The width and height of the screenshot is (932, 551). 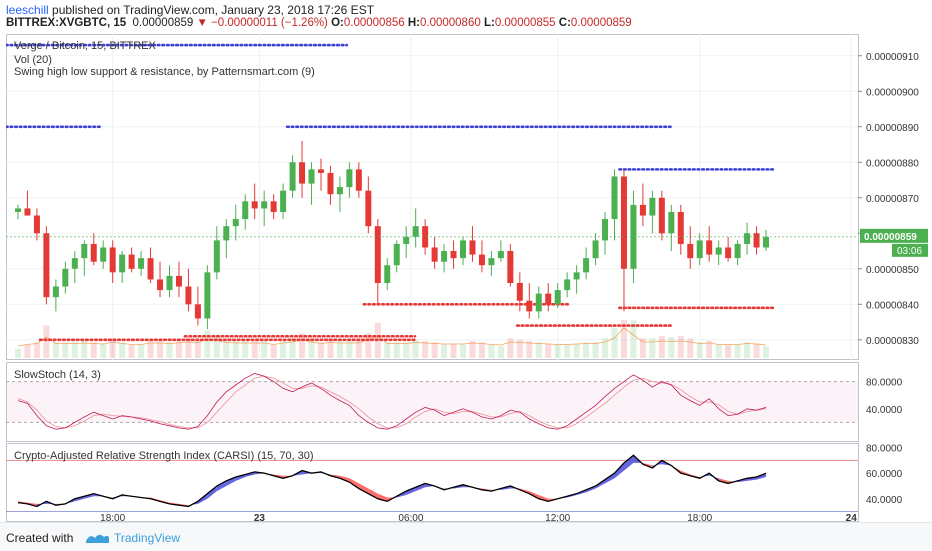 I want to click on high-label: H:, so click(x=413, y=23).